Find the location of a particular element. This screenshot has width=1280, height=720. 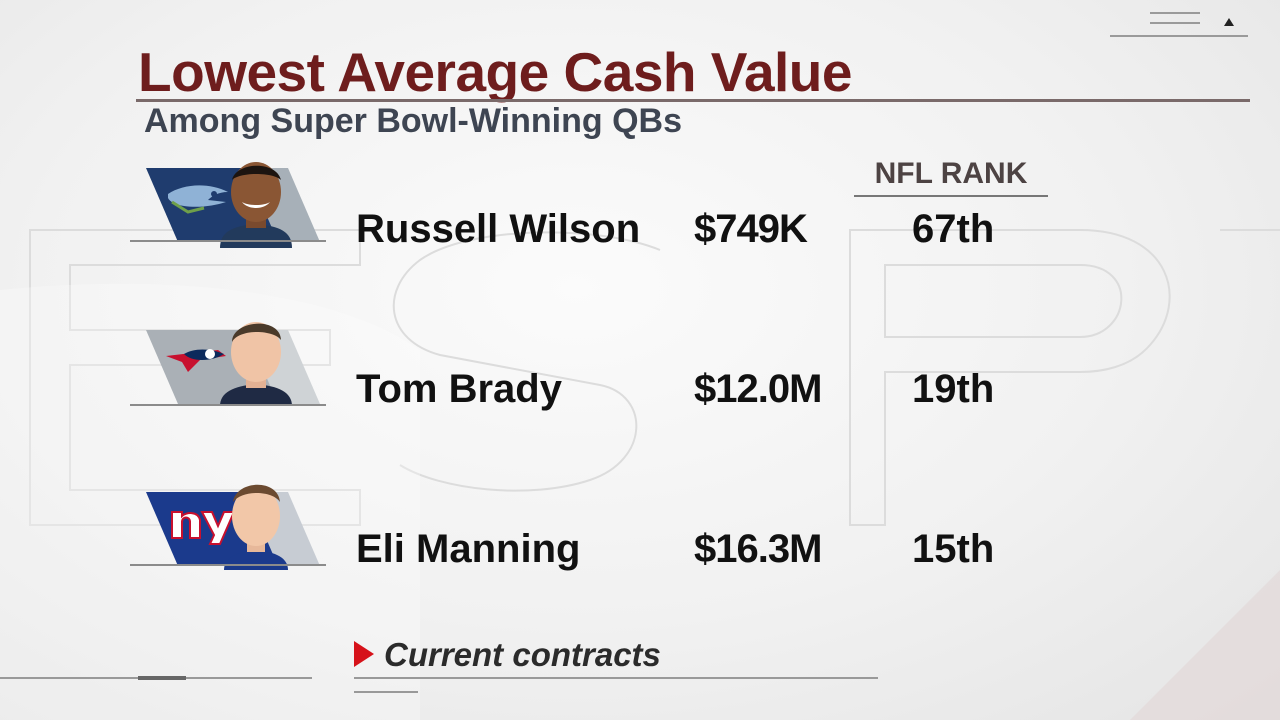

player-name: Tom Brady is located at coordinates (459, 389).